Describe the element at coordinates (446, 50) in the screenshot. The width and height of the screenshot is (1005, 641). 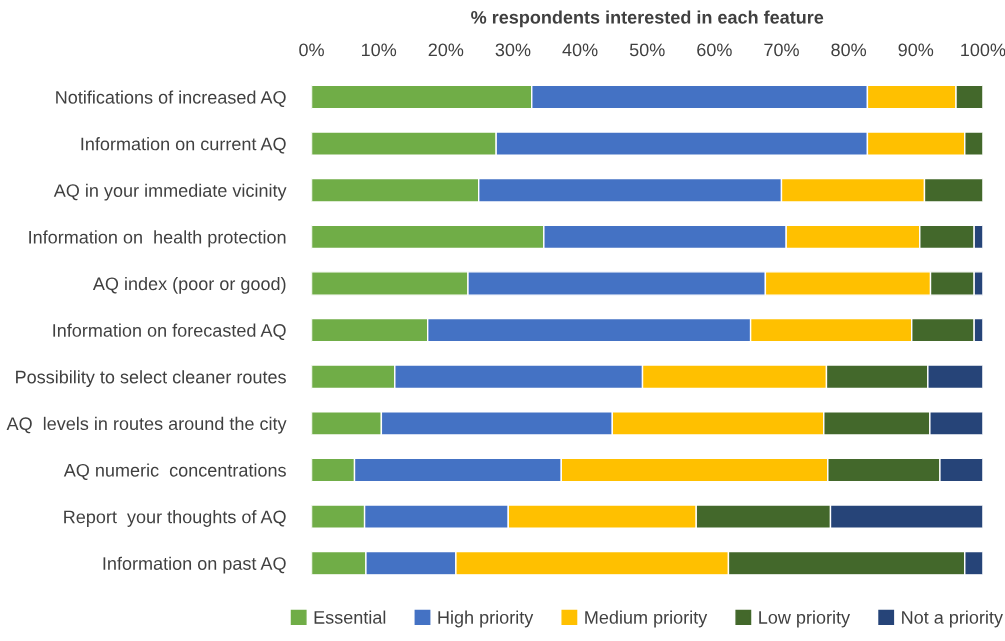
I see `x-tick-label: 20%` at that location.